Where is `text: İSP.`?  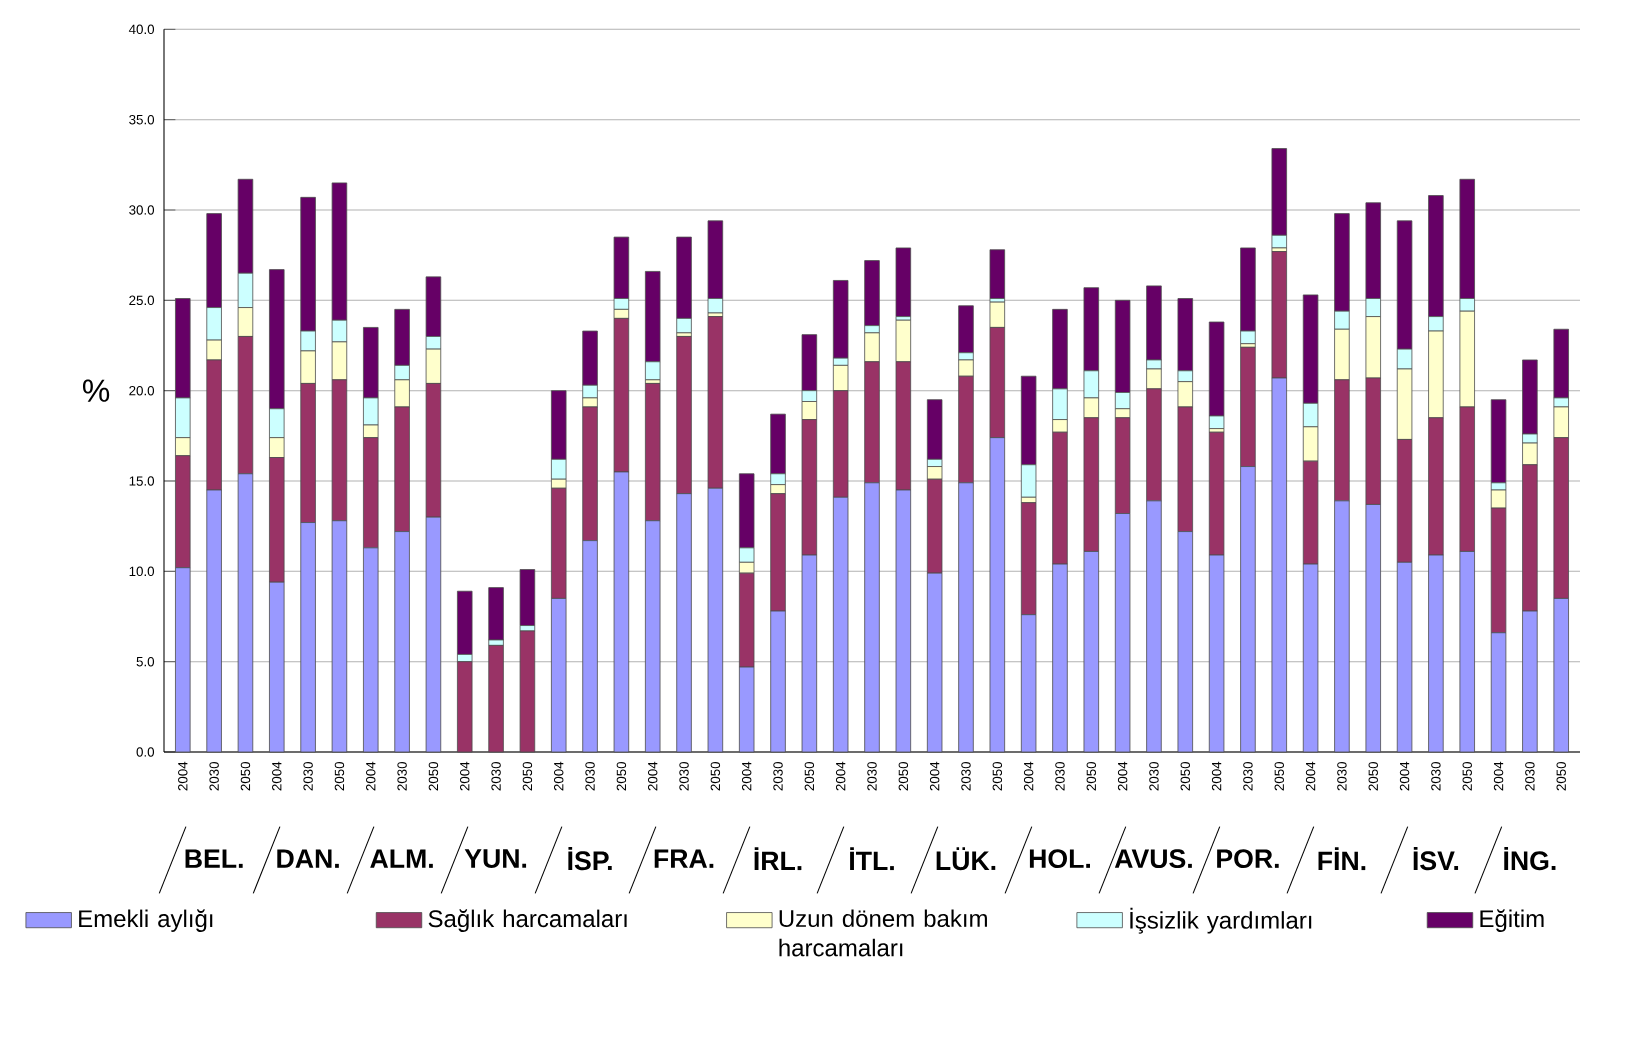
text: İSP. is located at coordinates (590, 859).